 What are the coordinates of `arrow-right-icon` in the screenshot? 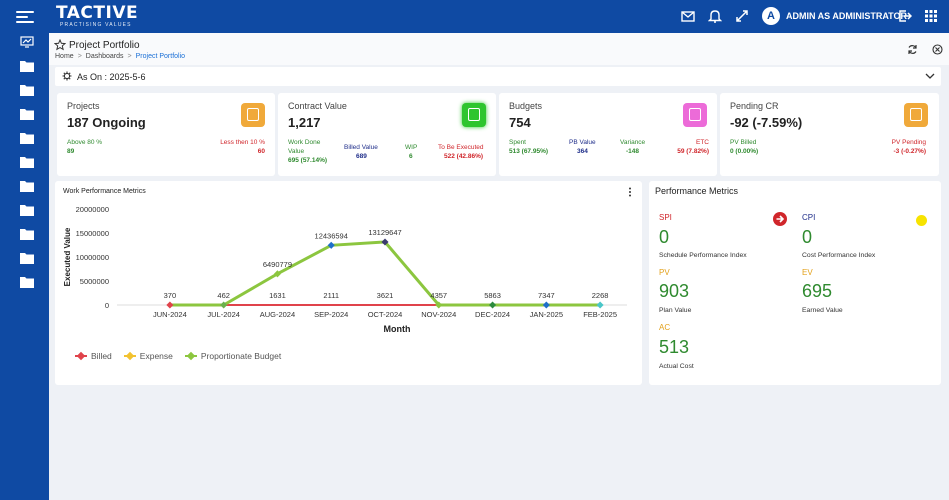 It's located at (780, 219).